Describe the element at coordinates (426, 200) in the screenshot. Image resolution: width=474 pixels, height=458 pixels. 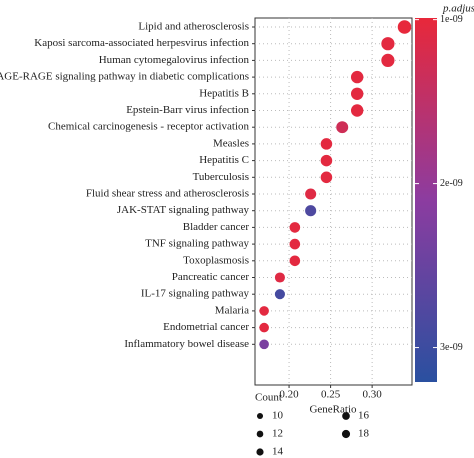
I see `colorbar` at that location.